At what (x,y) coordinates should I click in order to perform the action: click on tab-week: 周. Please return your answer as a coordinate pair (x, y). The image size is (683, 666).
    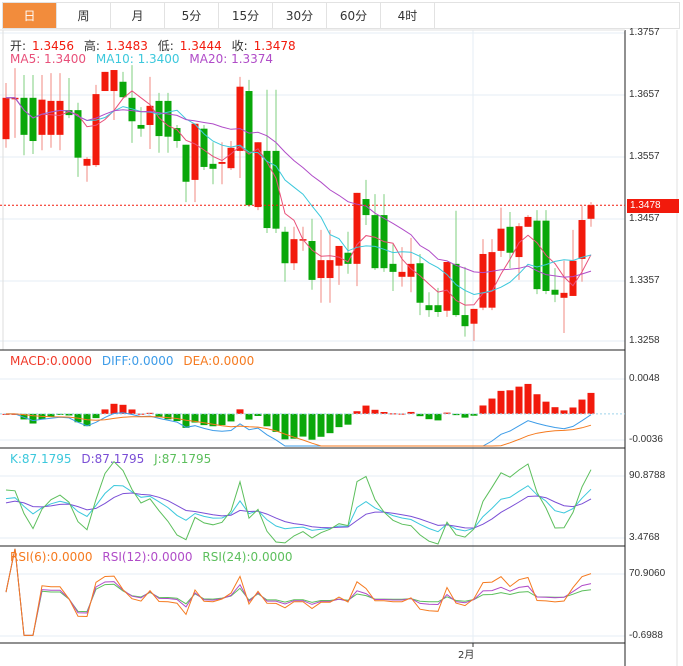
    Looking at the image, I should click on (84, 15).